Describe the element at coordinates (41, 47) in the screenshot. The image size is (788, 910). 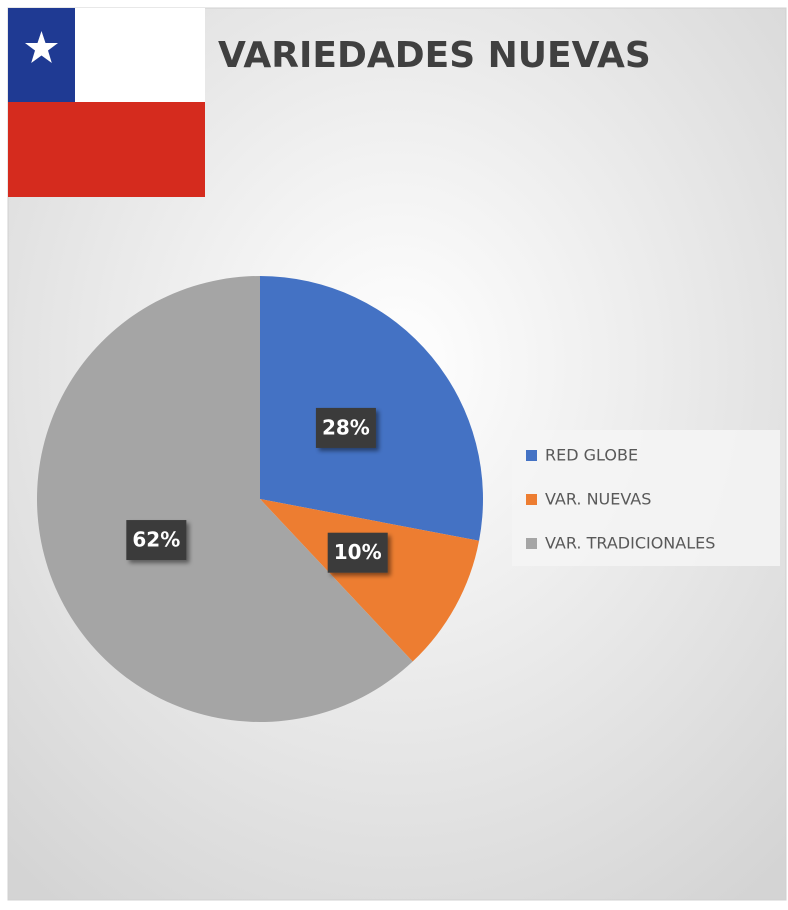
I see `flag-star` at that location.